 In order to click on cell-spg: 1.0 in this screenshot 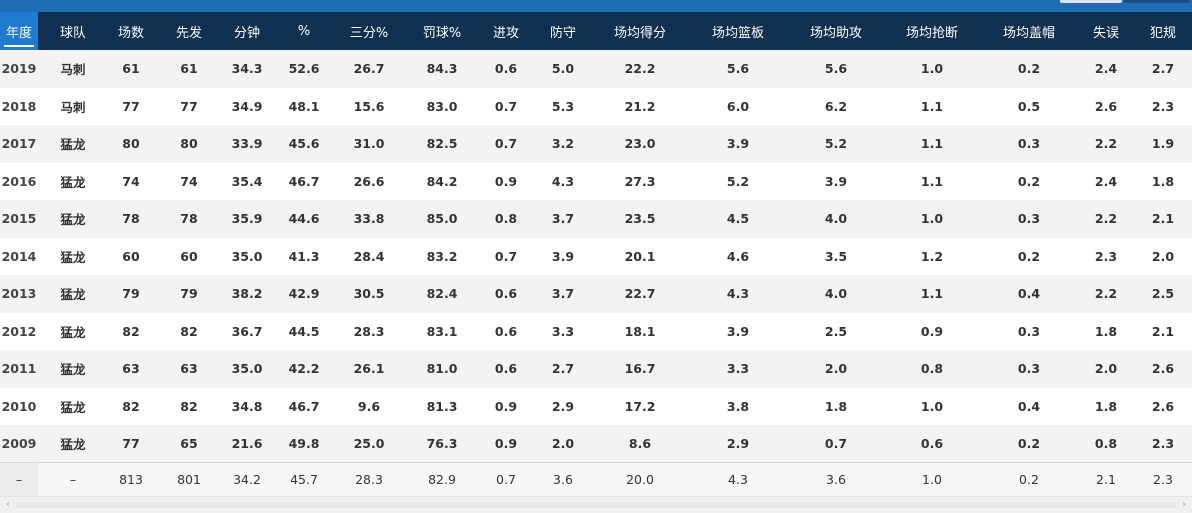, I will do `click(932, 69)`.